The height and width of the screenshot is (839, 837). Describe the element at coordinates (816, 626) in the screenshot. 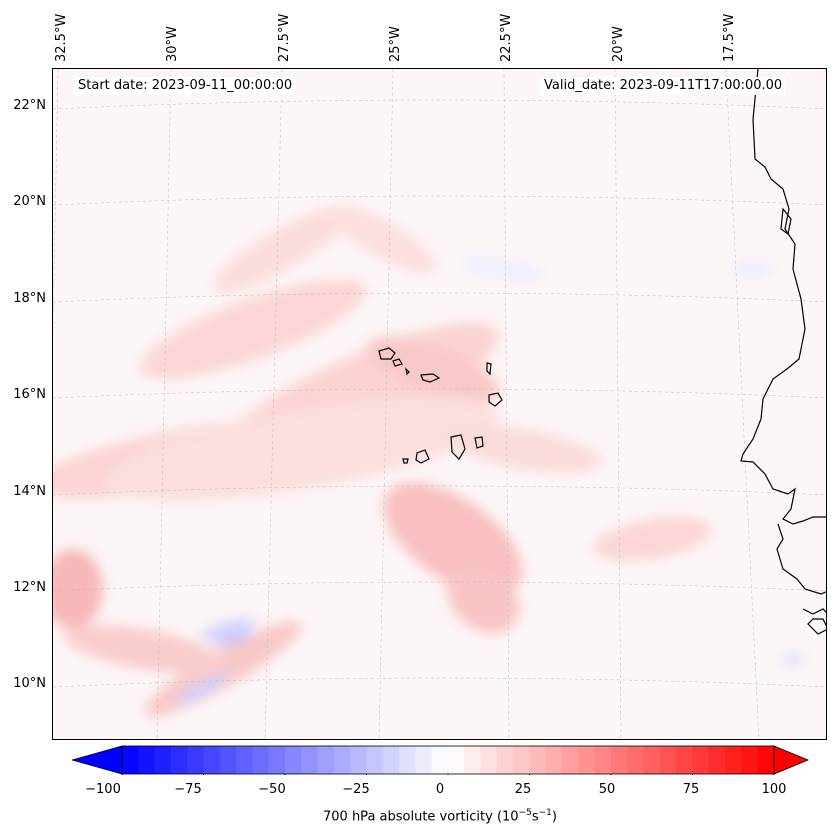

I see `coastline-guinea-south` at that location.